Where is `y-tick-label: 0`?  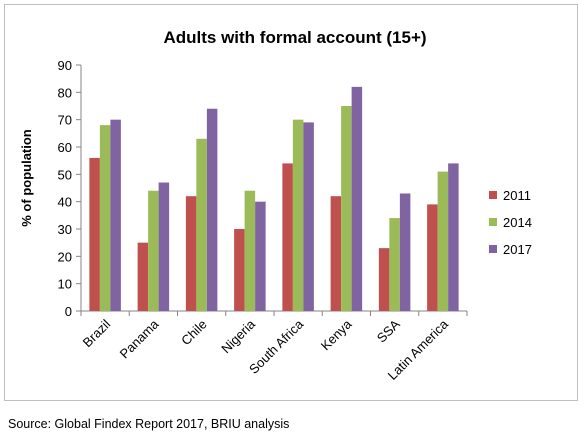 y-tick-label: 0 is located at coordinates (68, 311).